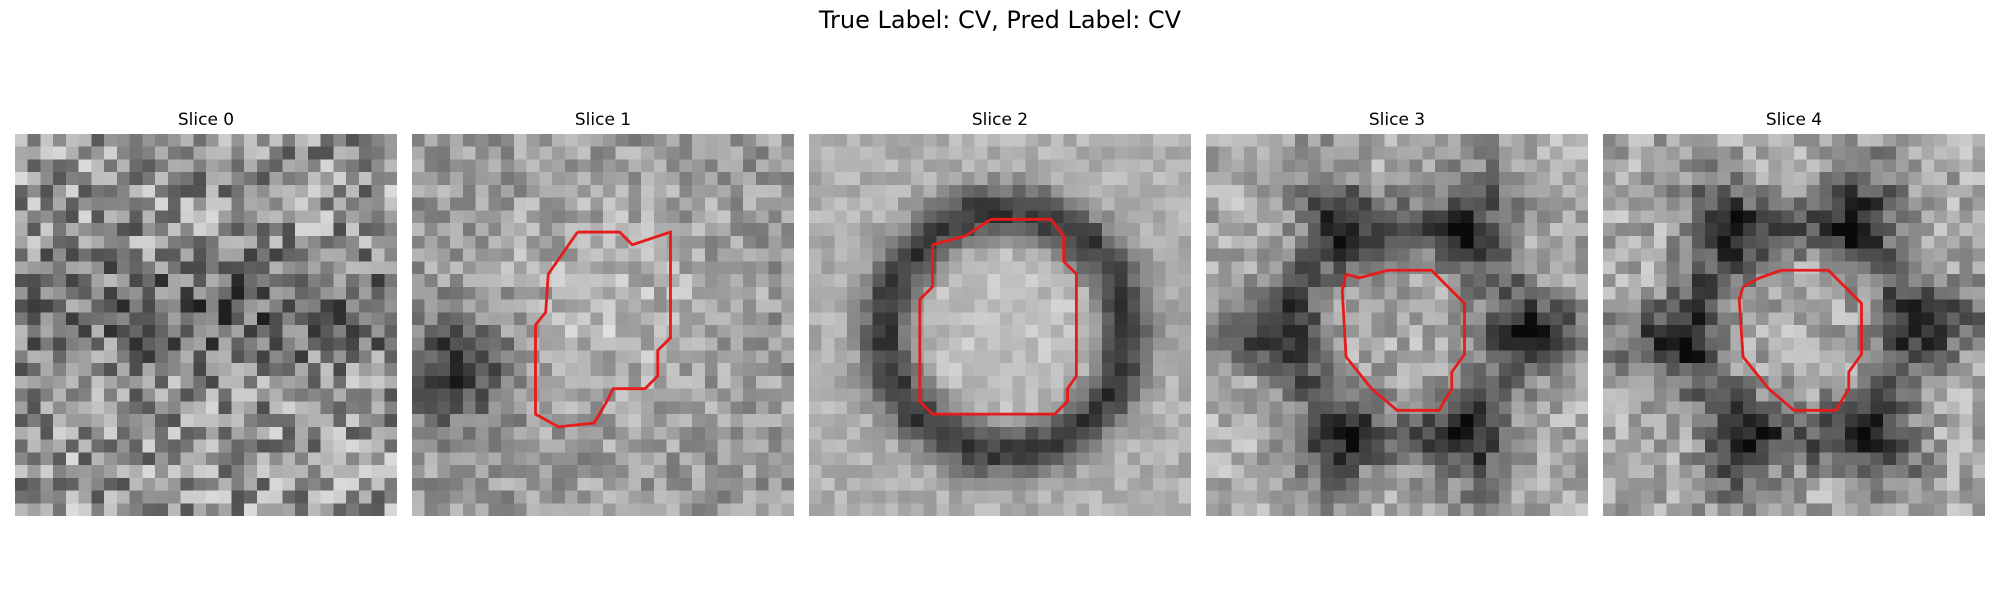 The image size is (2000, 600). What do you see at coordinates (1794, 120) in the screenshot?
I see `slice-title: Slice 4` at bounding box center [1794, 120].